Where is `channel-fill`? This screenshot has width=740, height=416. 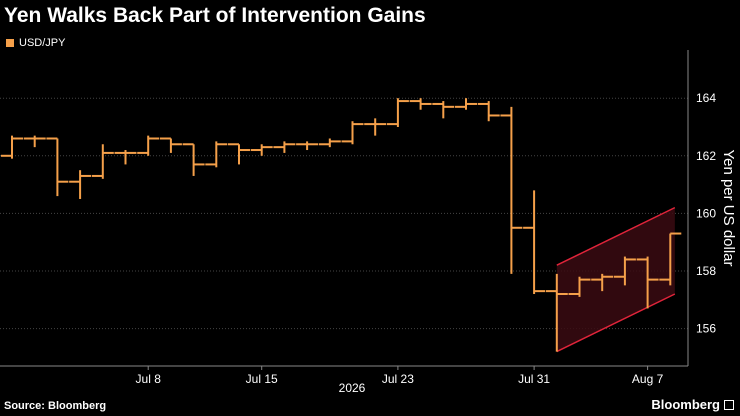
channel-fill is located at coordinates (615, 279).